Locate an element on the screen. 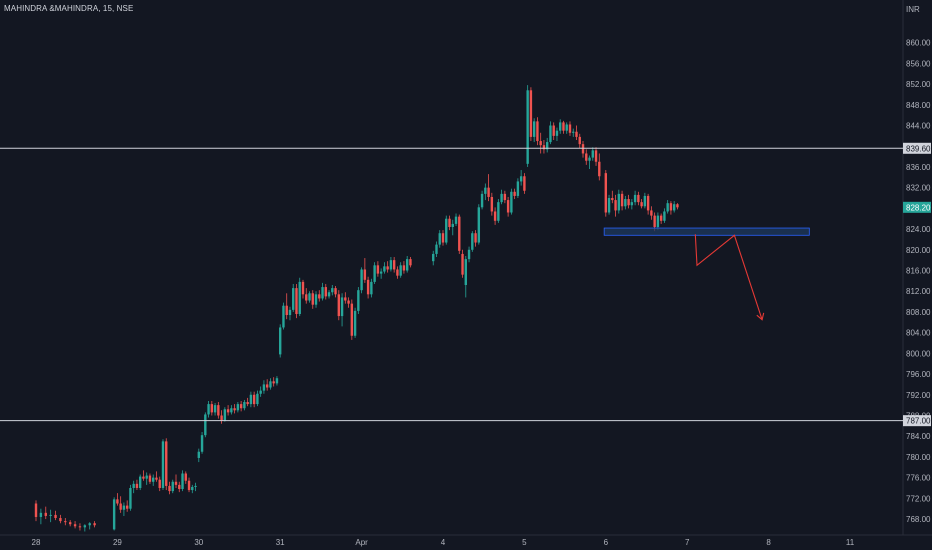 The width and height of the screenshot is (932, 550). price-tick-label: 832.00 is located at coordinates (918, 188).